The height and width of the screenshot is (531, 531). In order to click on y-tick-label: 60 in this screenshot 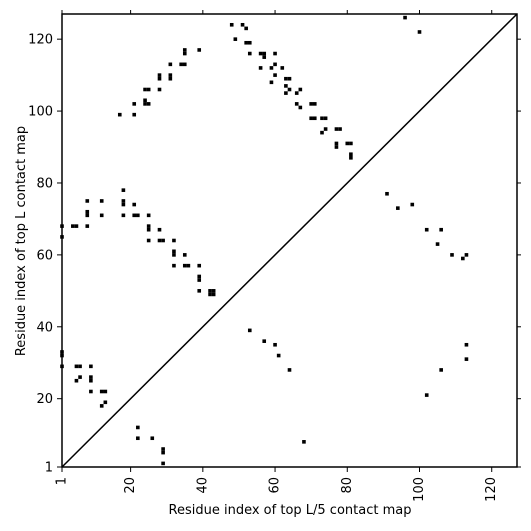, I will do `click(44, 255)`.